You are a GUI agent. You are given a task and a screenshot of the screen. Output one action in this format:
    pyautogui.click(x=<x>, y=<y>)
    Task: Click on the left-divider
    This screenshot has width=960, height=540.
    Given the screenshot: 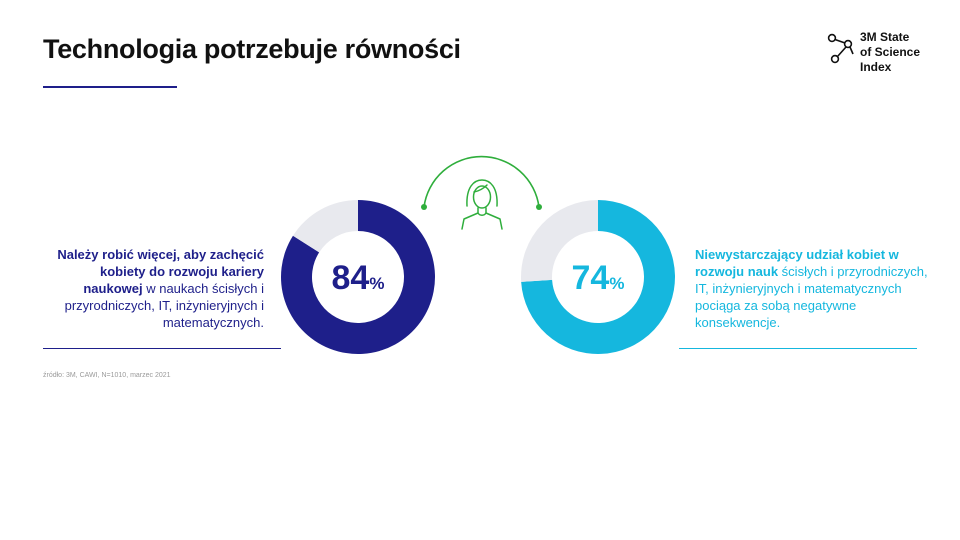 What is the action you would take?
    pyautogui.click(x=162, y=348)
    